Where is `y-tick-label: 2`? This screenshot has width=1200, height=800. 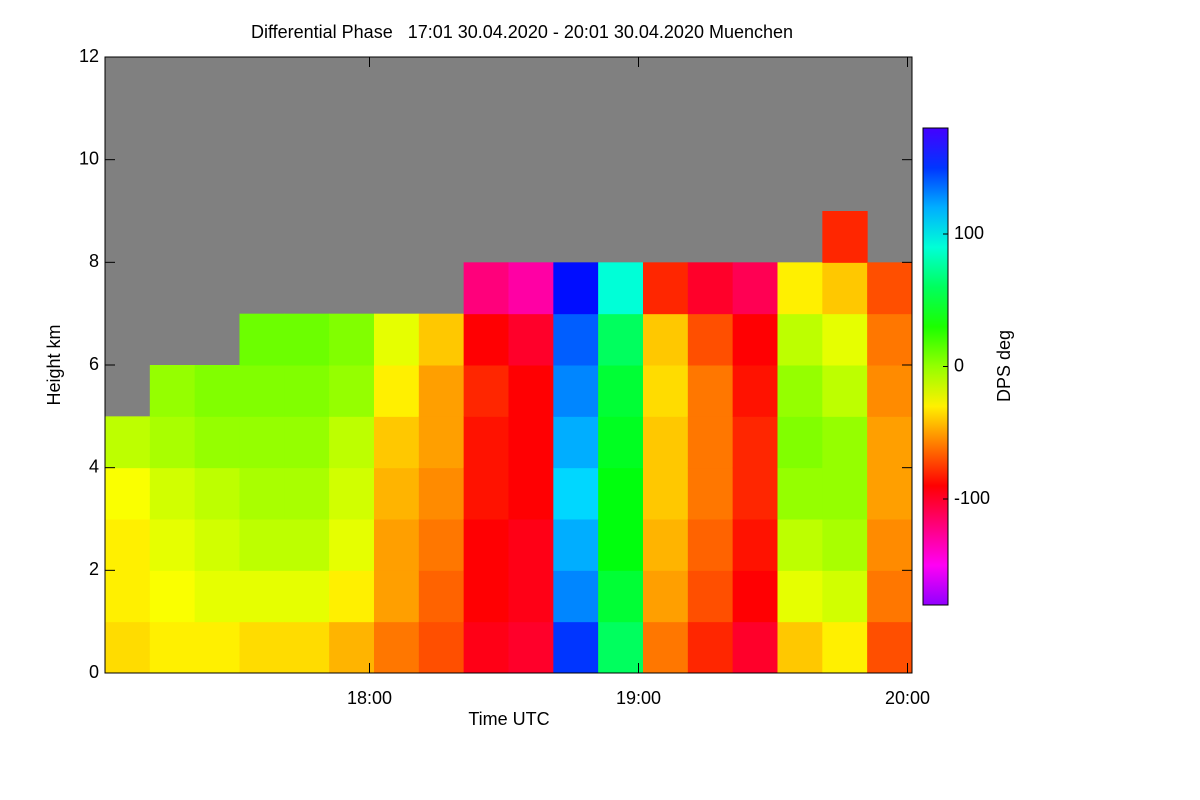 y-tick-label: 2 is located at coordinates (94, 569).